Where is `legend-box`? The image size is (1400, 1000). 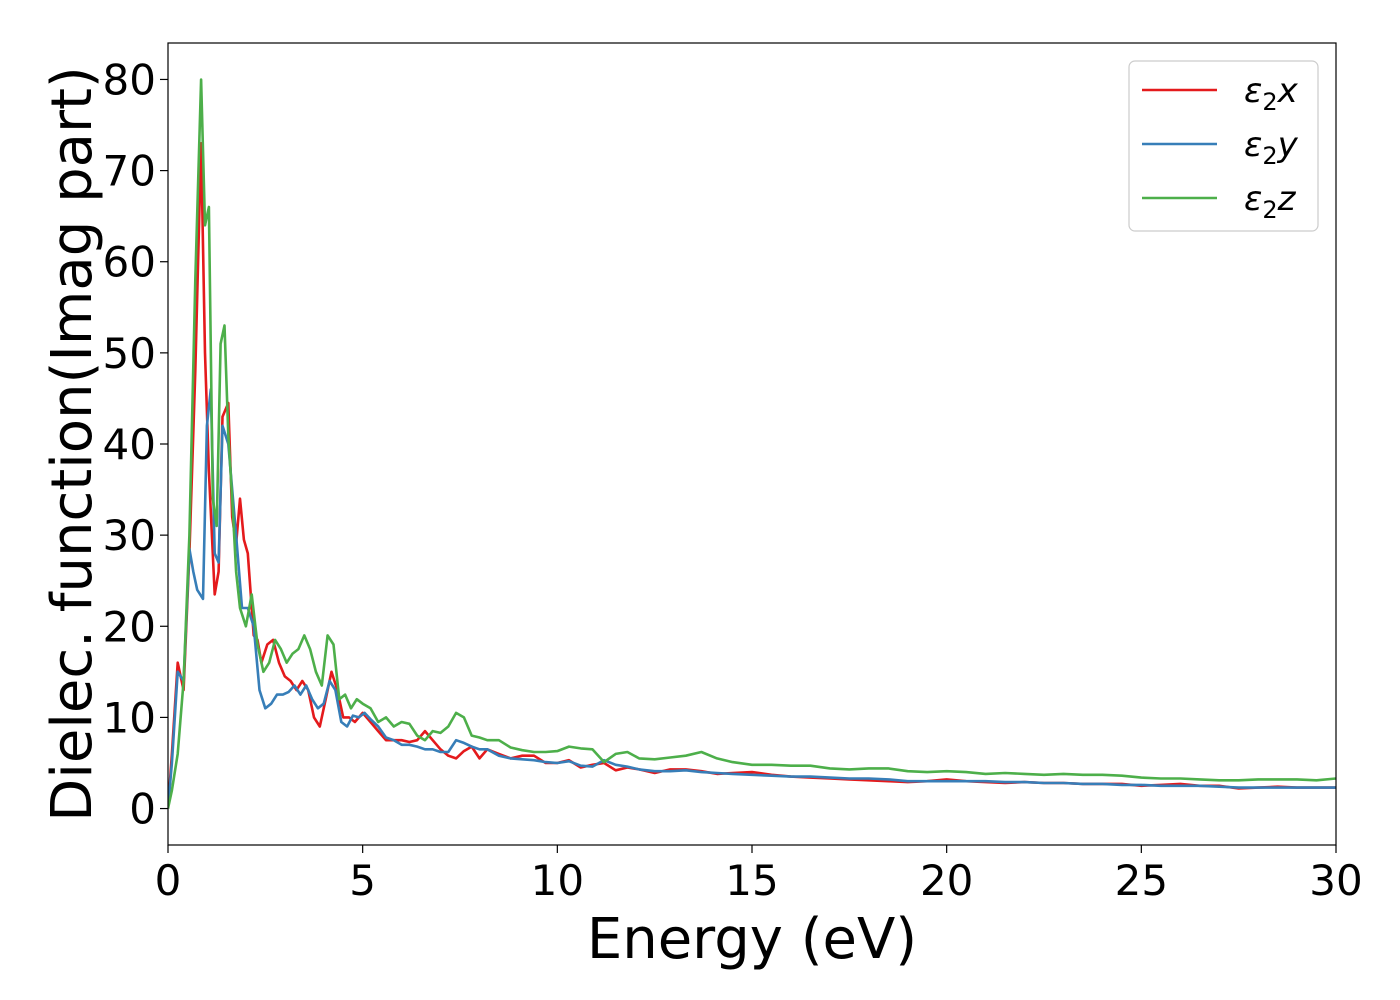
legend-box is located at coordinates (1223, 146).